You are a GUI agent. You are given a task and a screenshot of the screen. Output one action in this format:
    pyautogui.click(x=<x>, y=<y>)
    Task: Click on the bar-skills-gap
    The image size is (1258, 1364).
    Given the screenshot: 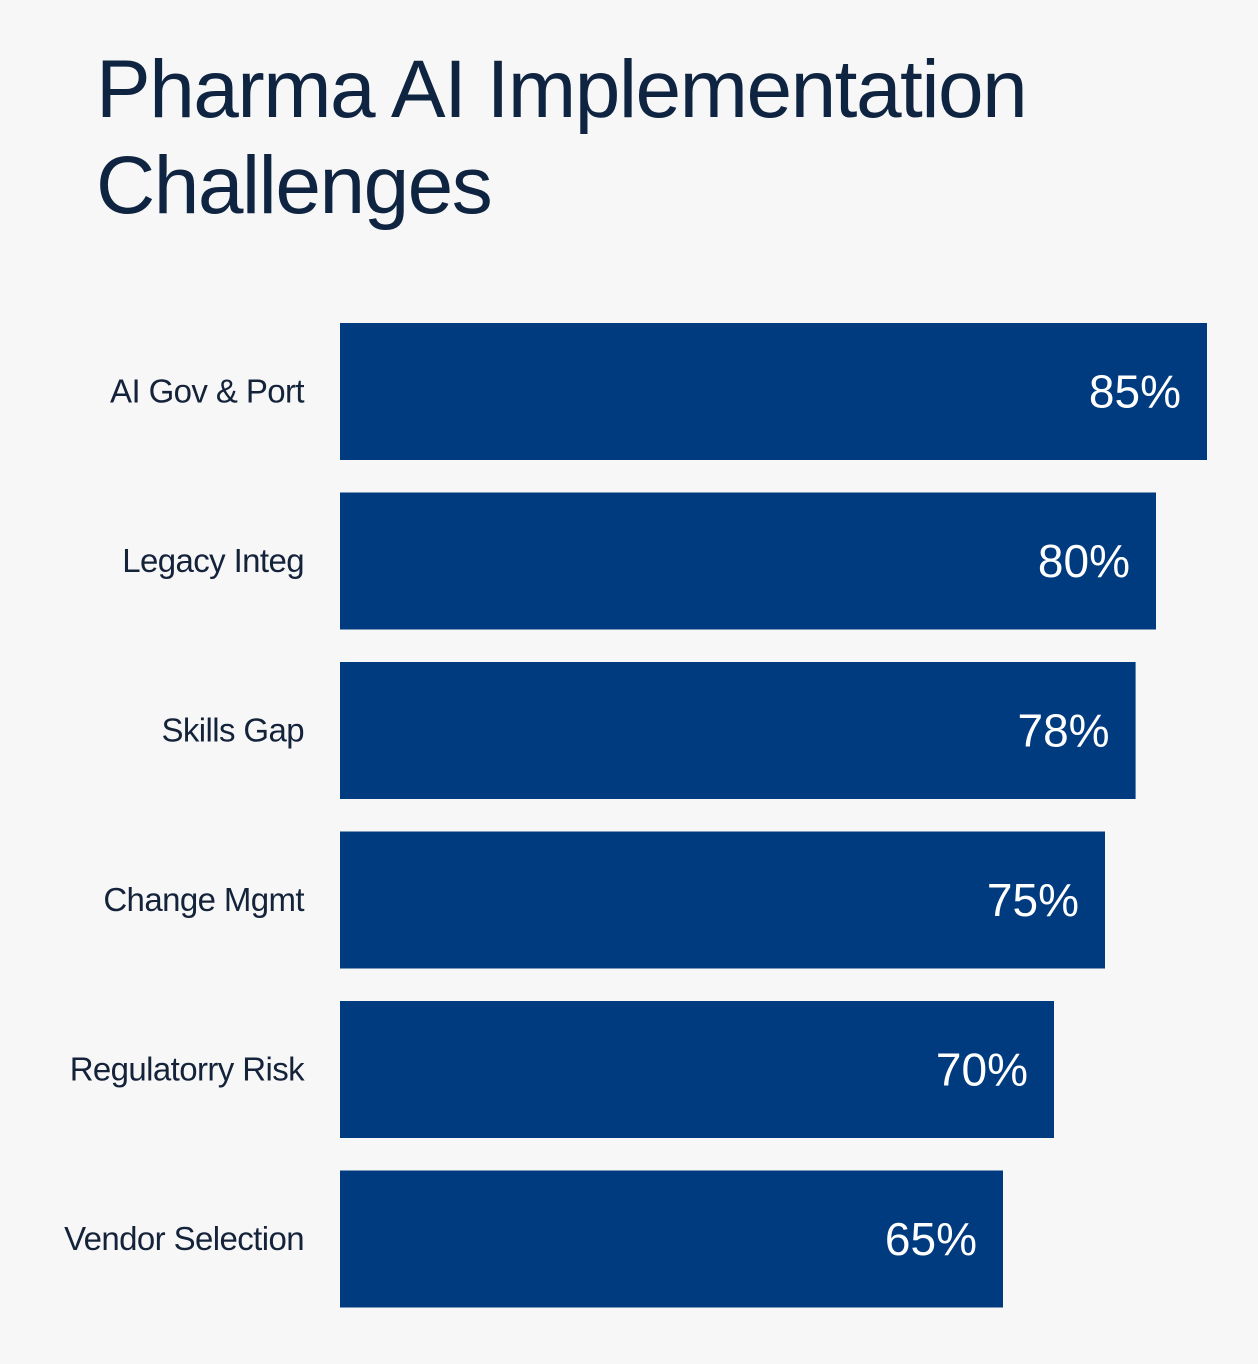 What is the action you would take?
    pyautogui.click(x=738, y=730)
    